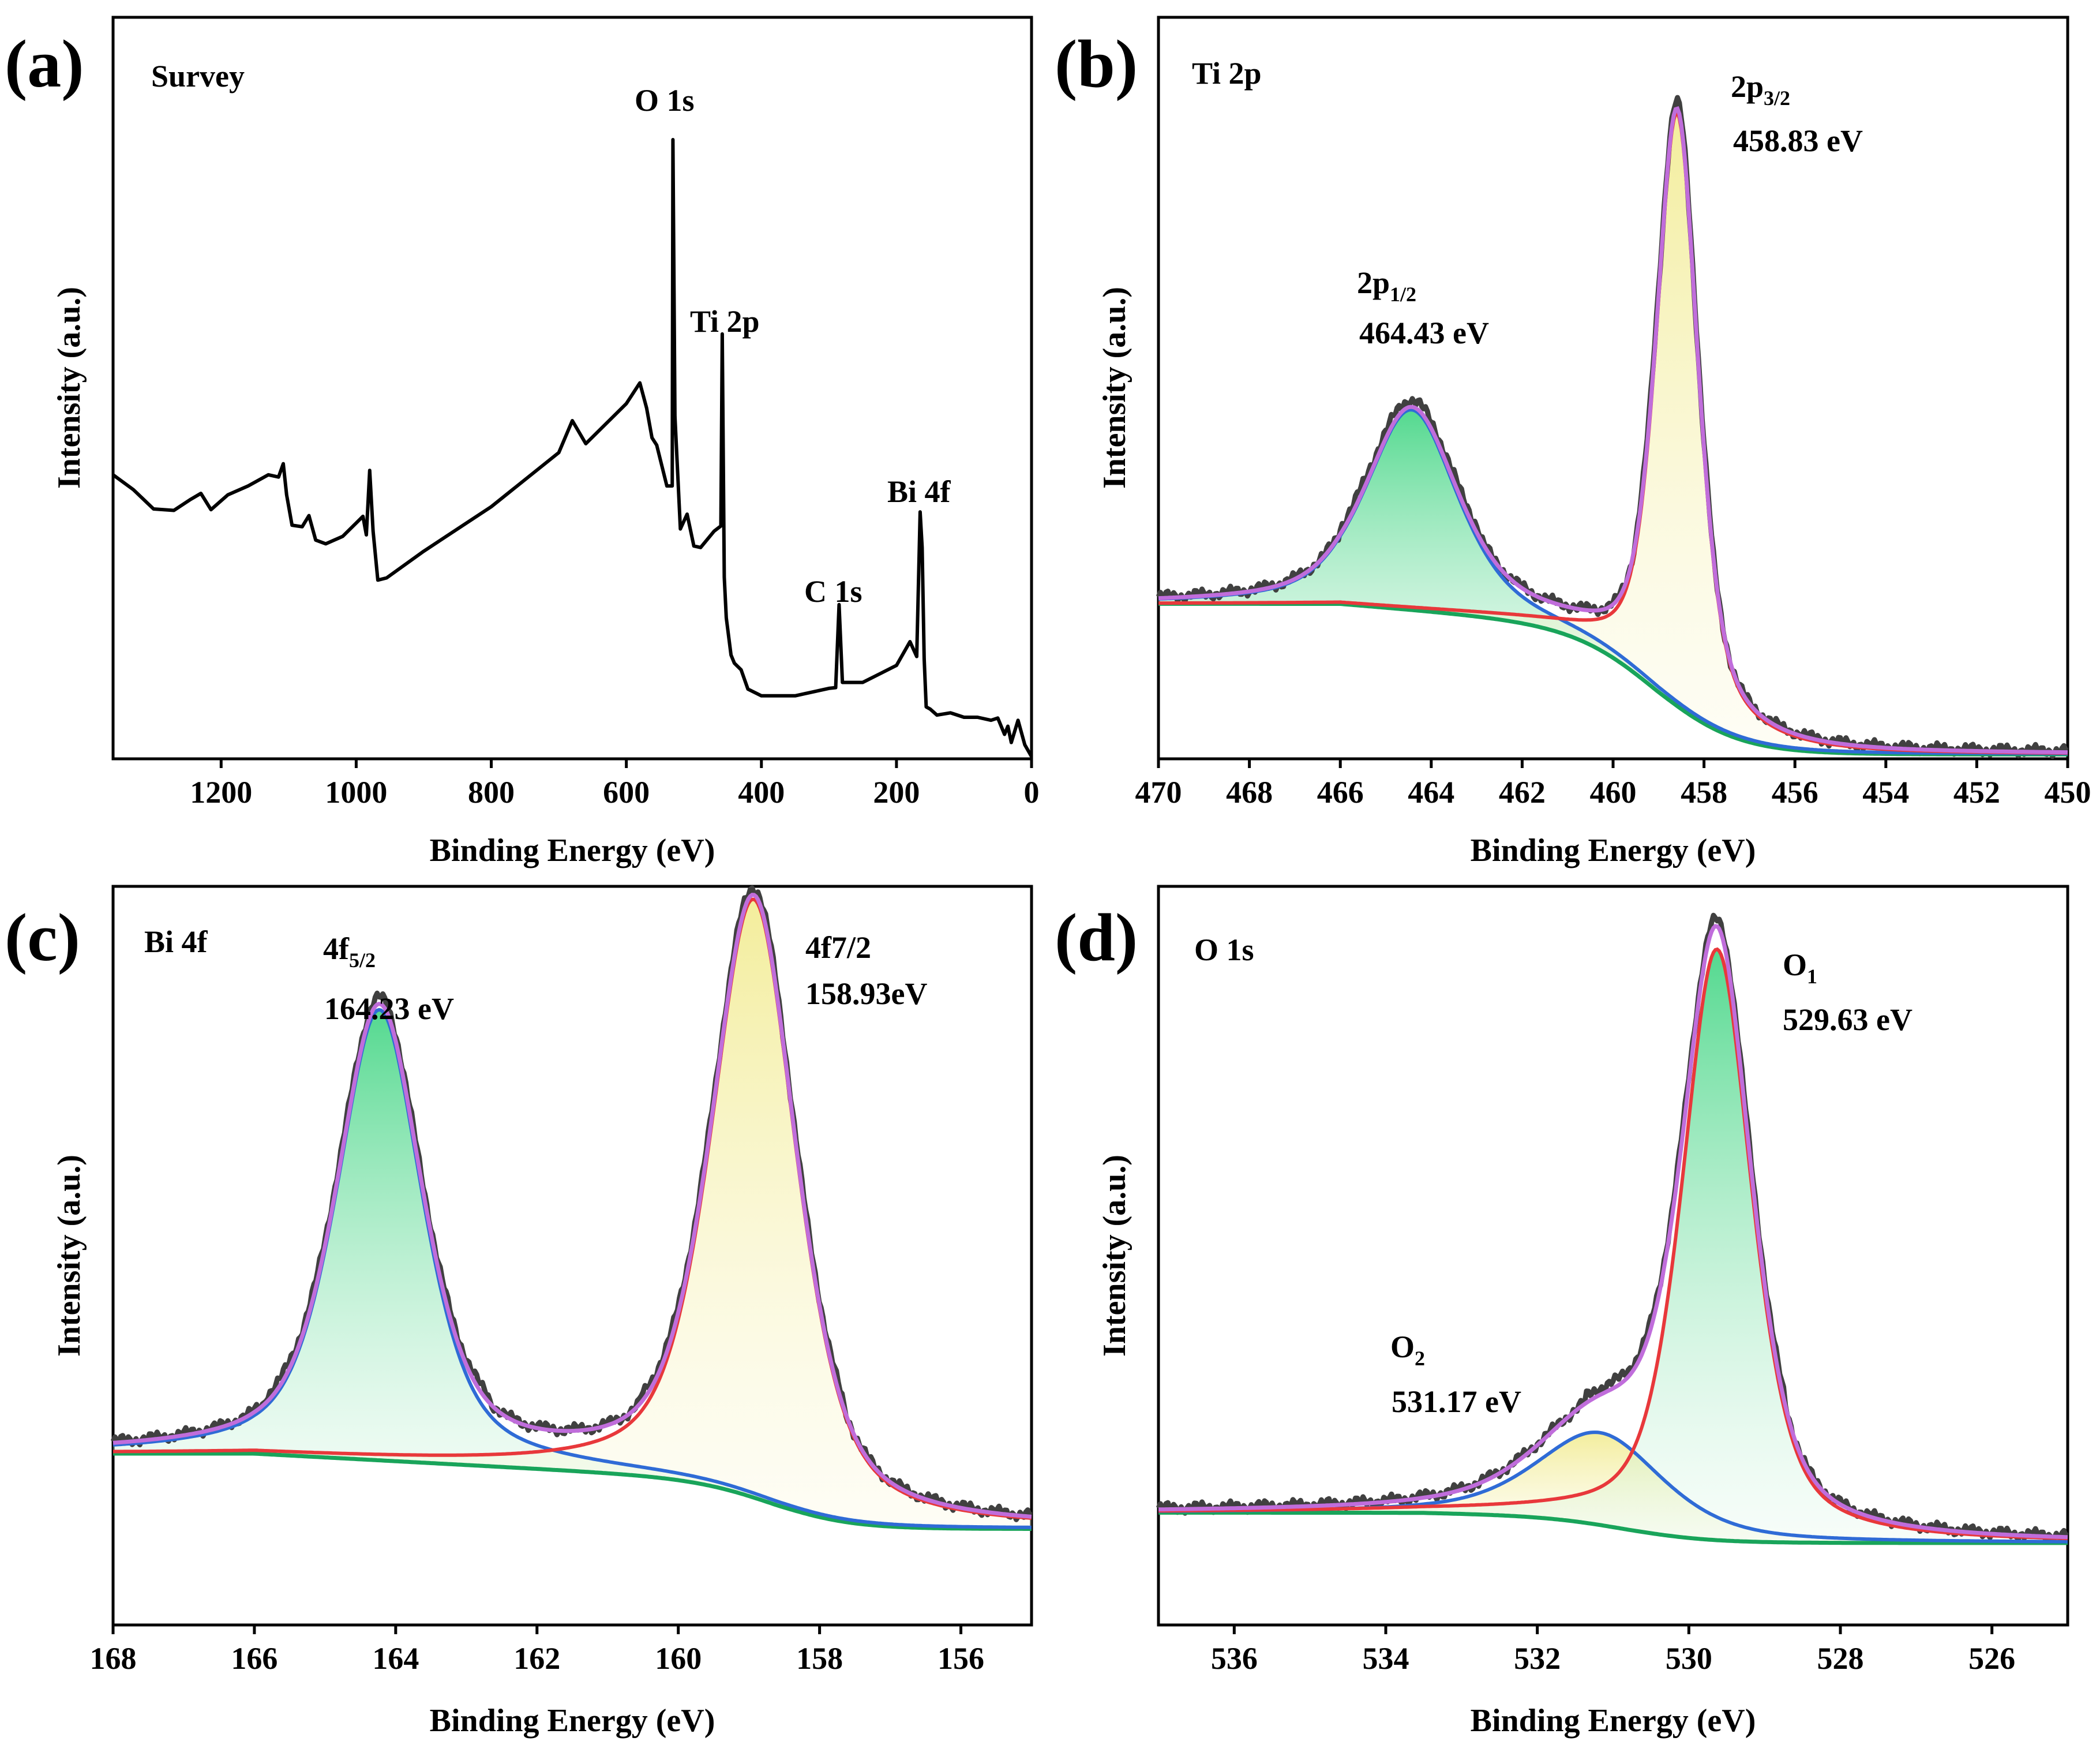 This screenshot has height=1745, width=2100. Describe the element at coordinates (1991, 1658) in the screenshot. I see `x-tick-label: 526` at that location.